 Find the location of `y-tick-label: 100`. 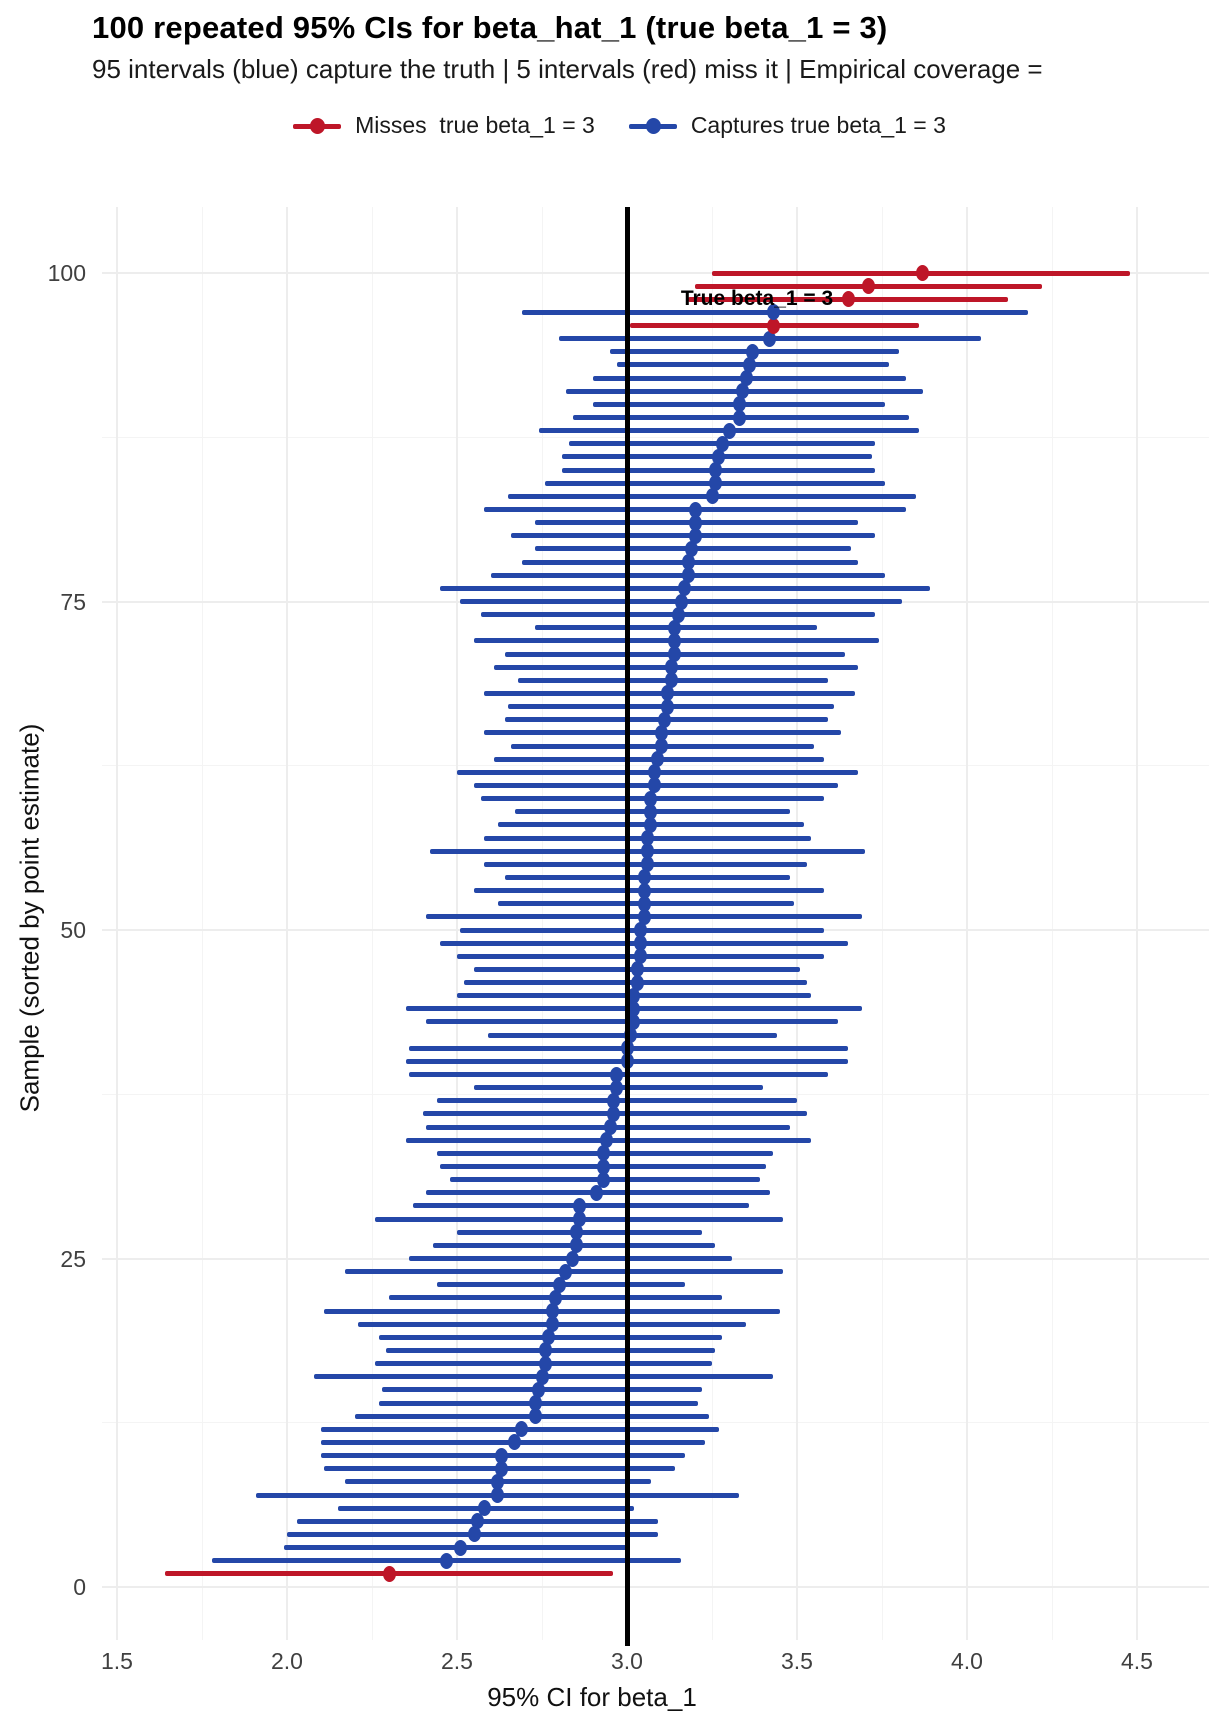

y-tick-label: 100 is located at coordinates (66, 273).